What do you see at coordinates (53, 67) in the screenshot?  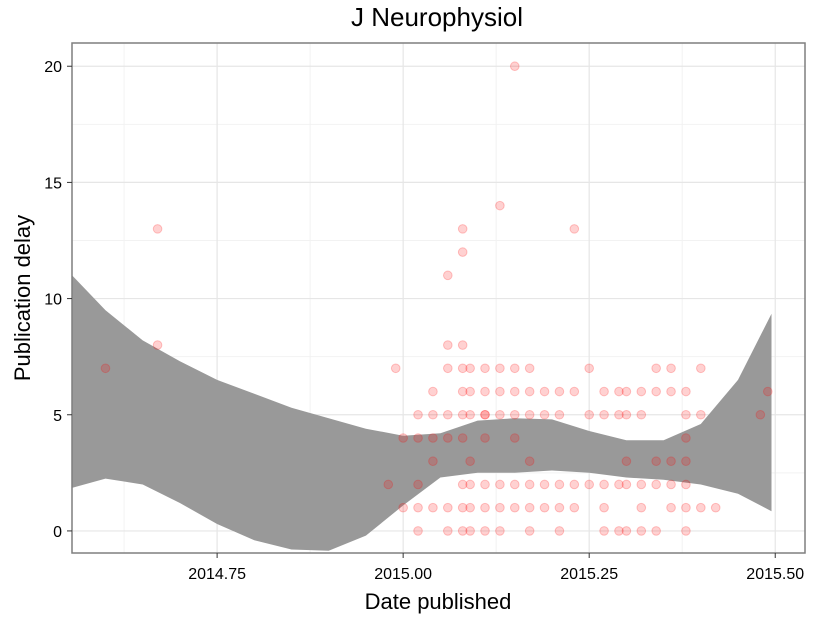 I see `y-tick-label: 20` at bounding box center [53, 67].